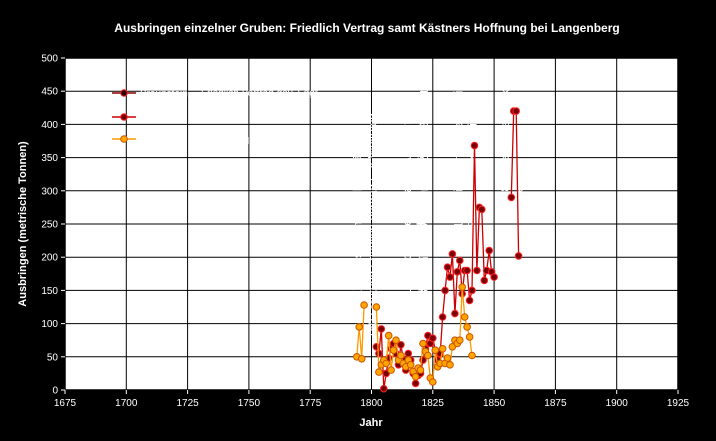  Describe the element at coordinates (249, 403) in the screenshot. I see `x-tick-label: 1750` at that location.